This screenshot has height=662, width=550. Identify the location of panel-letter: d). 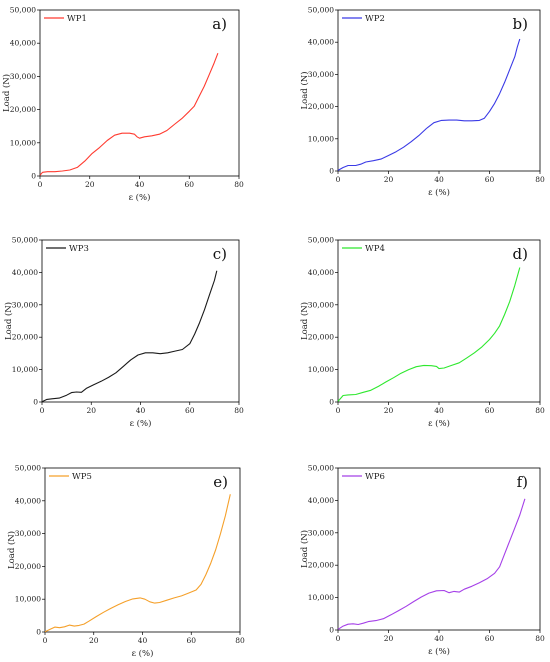
(520, 254).